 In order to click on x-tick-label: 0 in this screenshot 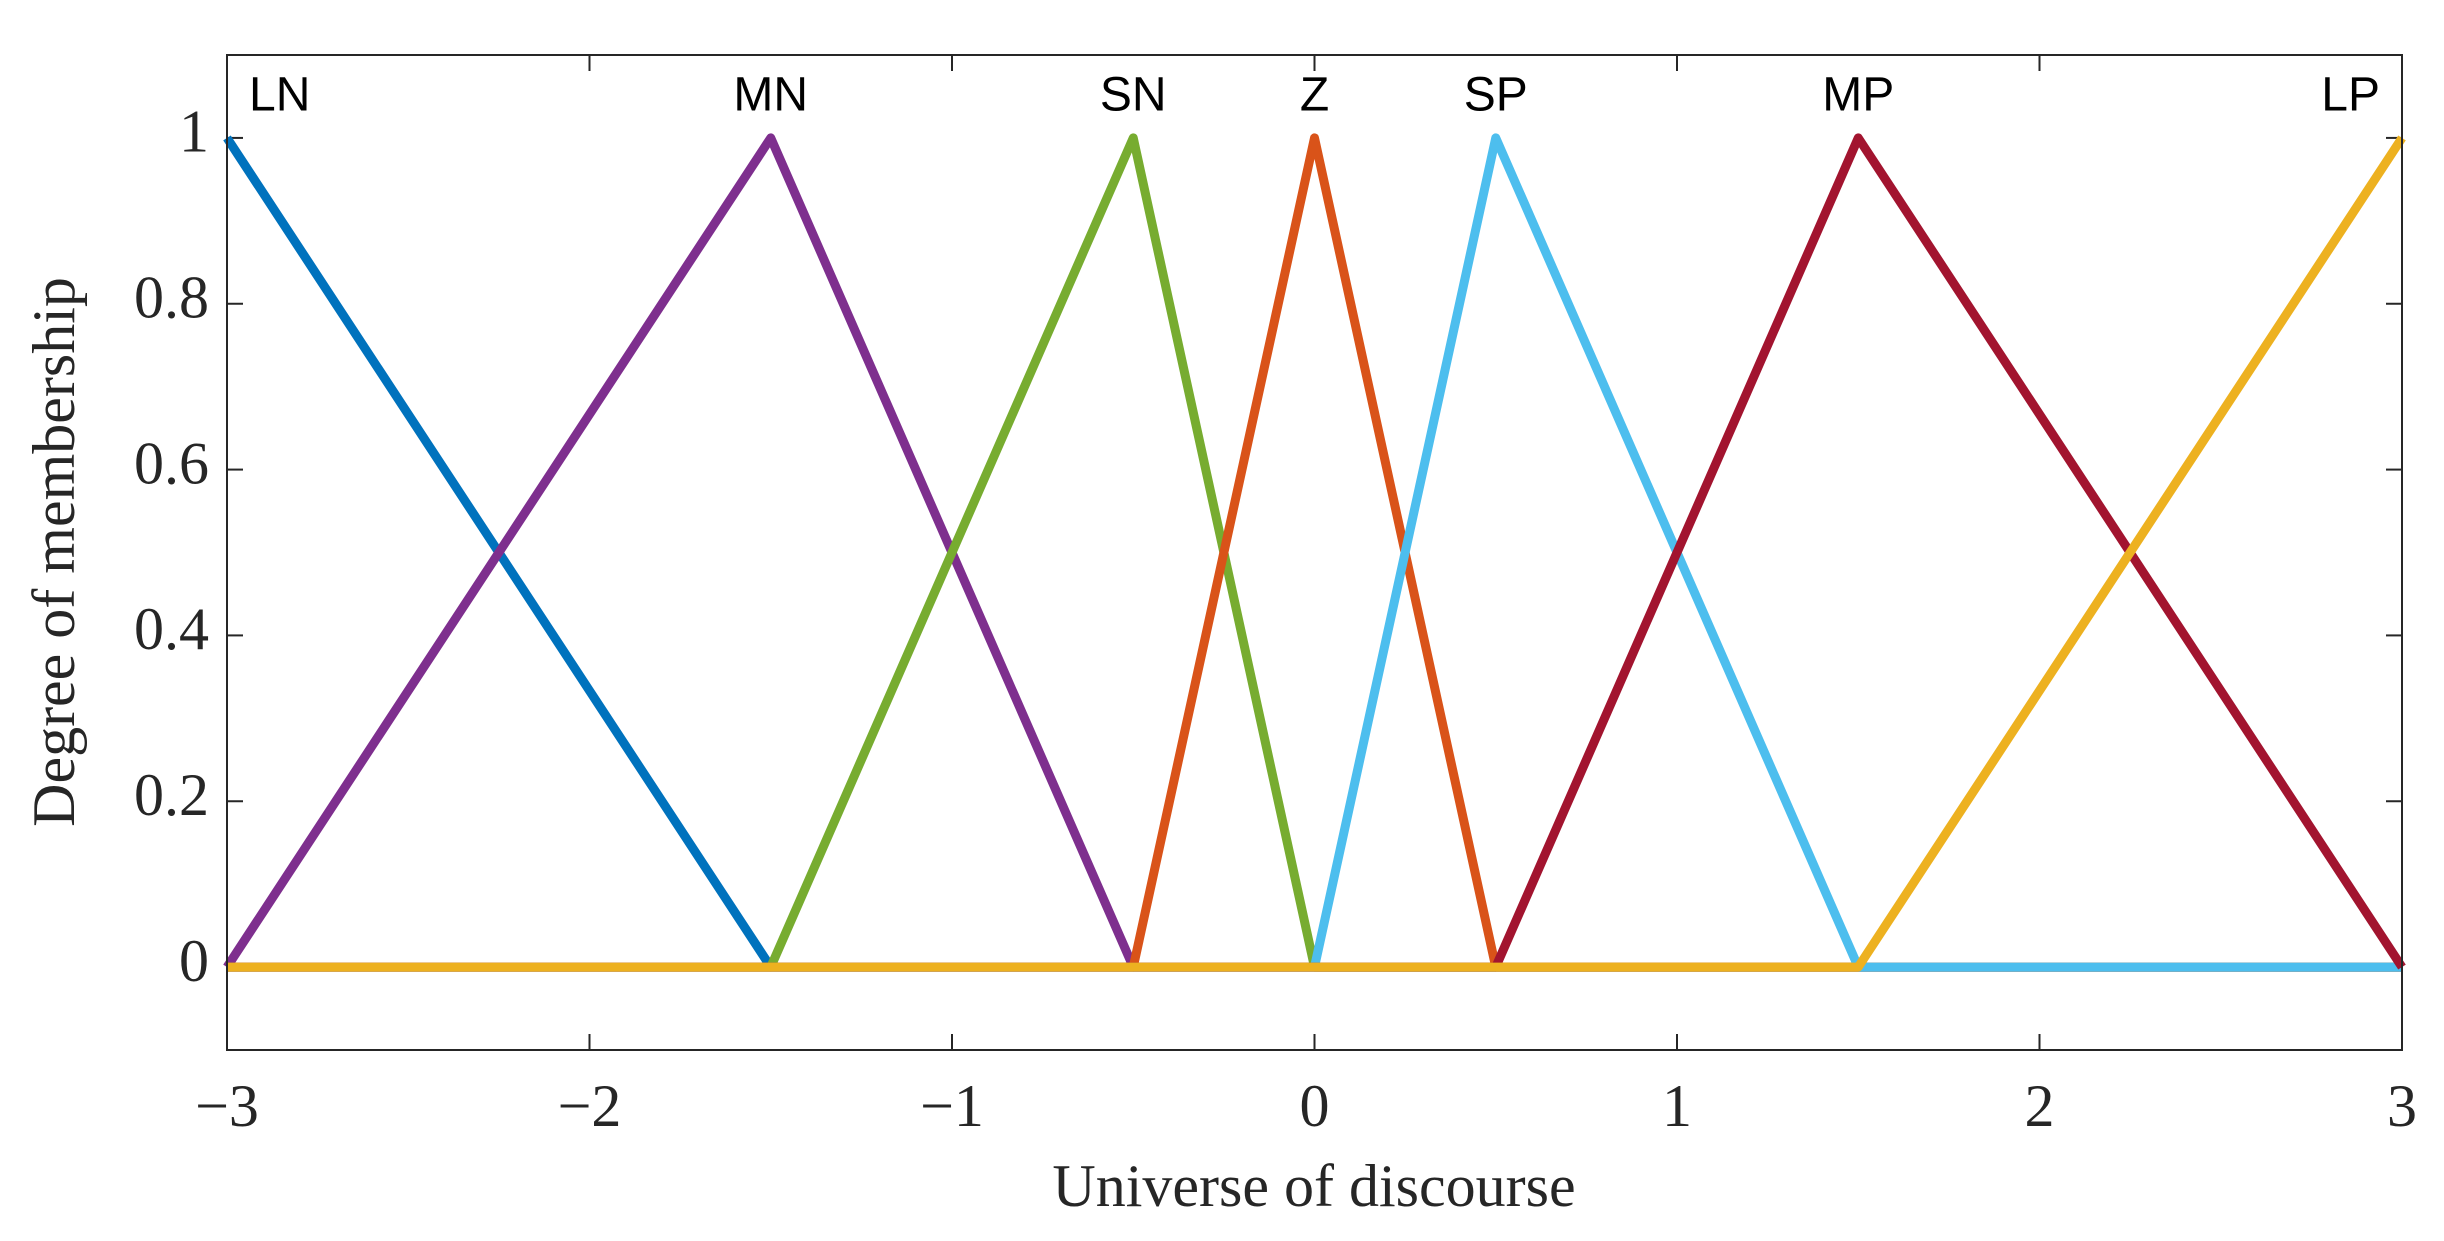, I will do `click(1315, 1106)`.